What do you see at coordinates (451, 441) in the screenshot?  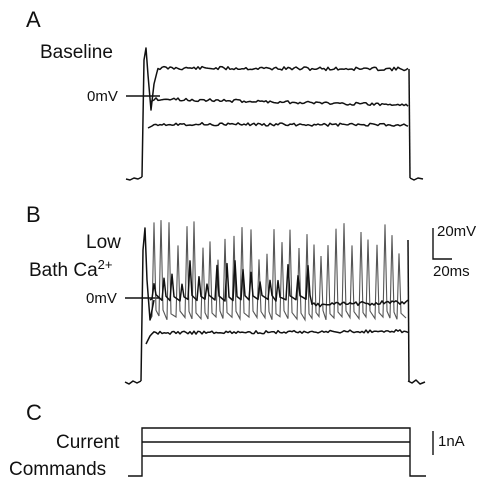 I see `current-scale-label: 1nA` at bounding box center [451, 441].